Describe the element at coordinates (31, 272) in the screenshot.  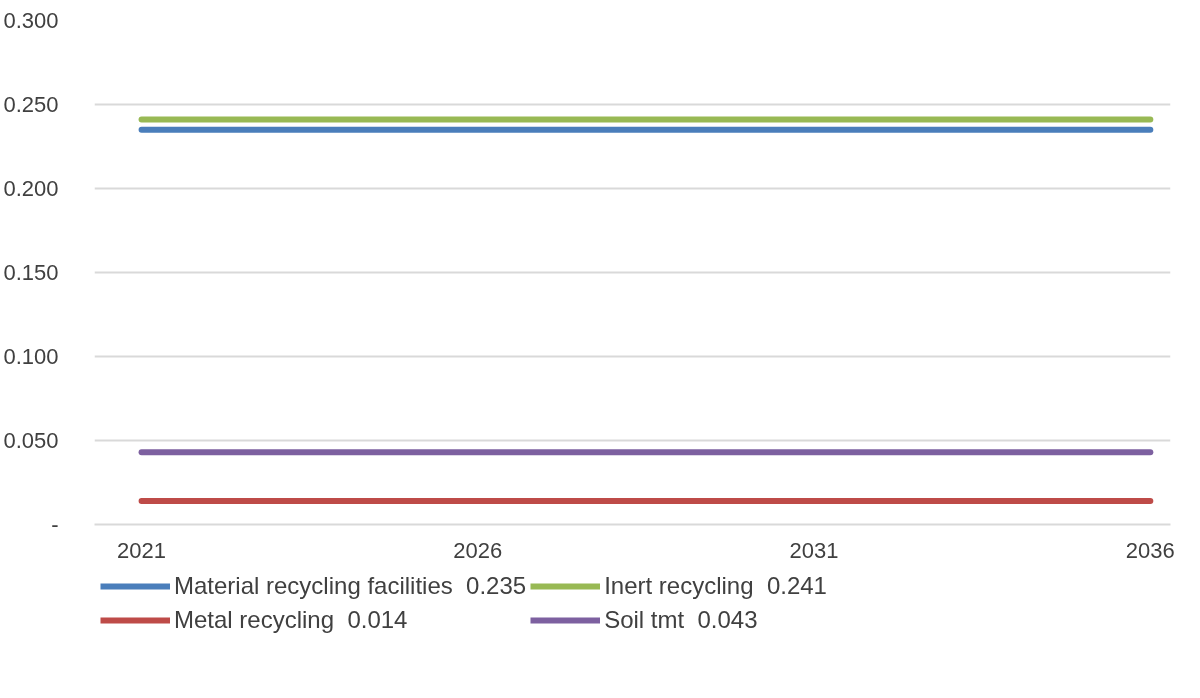
I see `y-tick-label: 0.150` at that location.